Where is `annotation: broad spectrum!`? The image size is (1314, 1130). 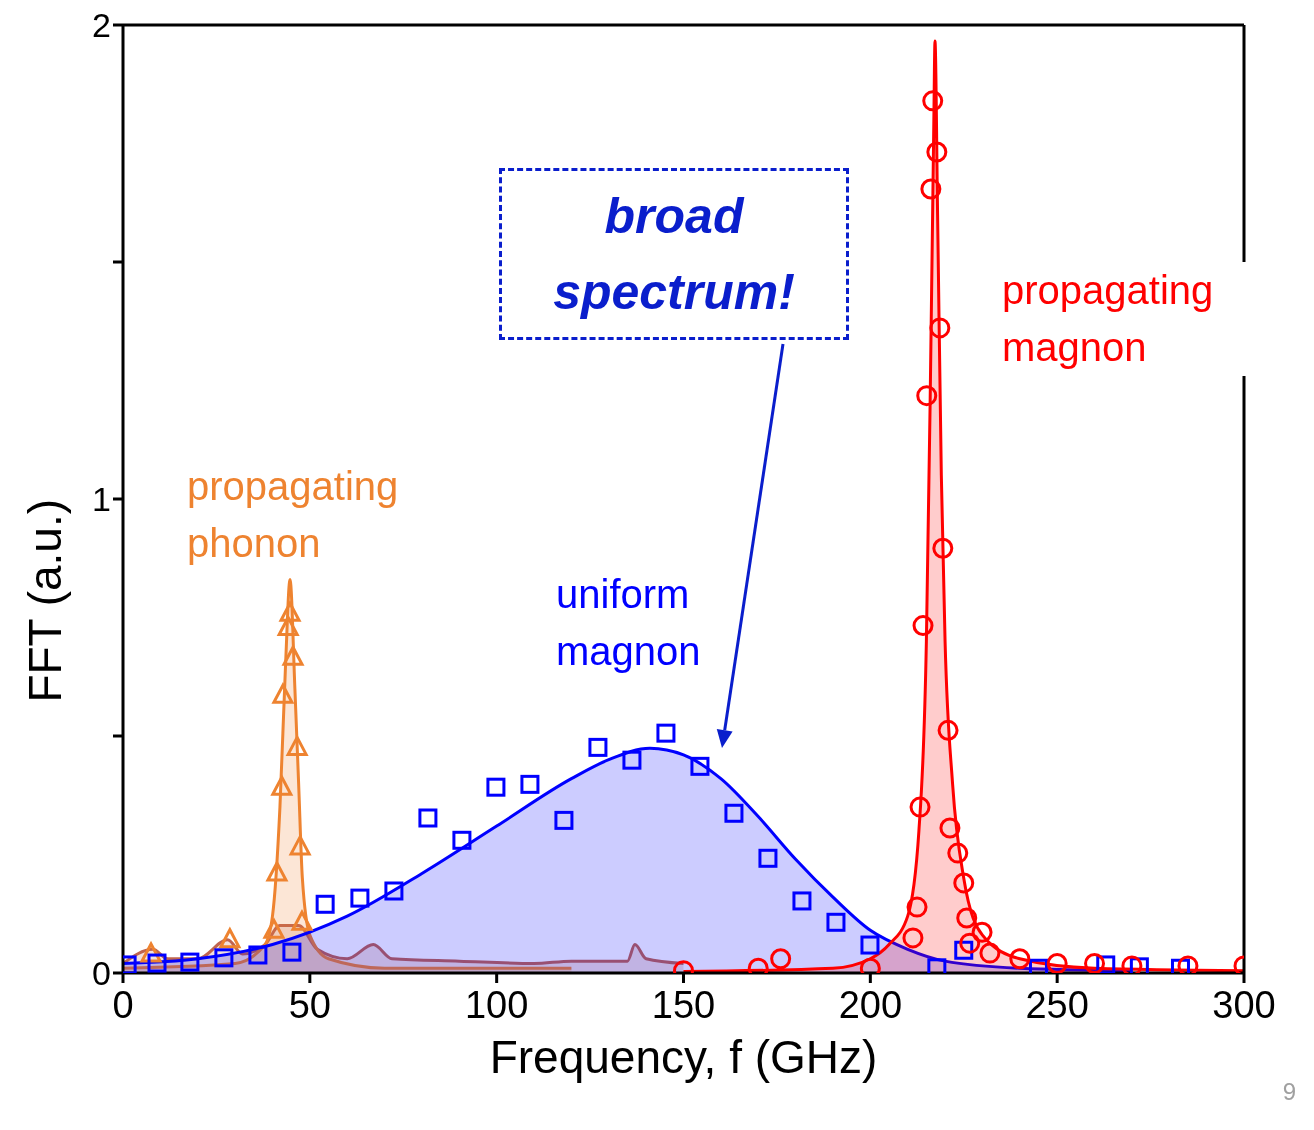
annotation: broad spectrum! is located at coordinates (674, 254).